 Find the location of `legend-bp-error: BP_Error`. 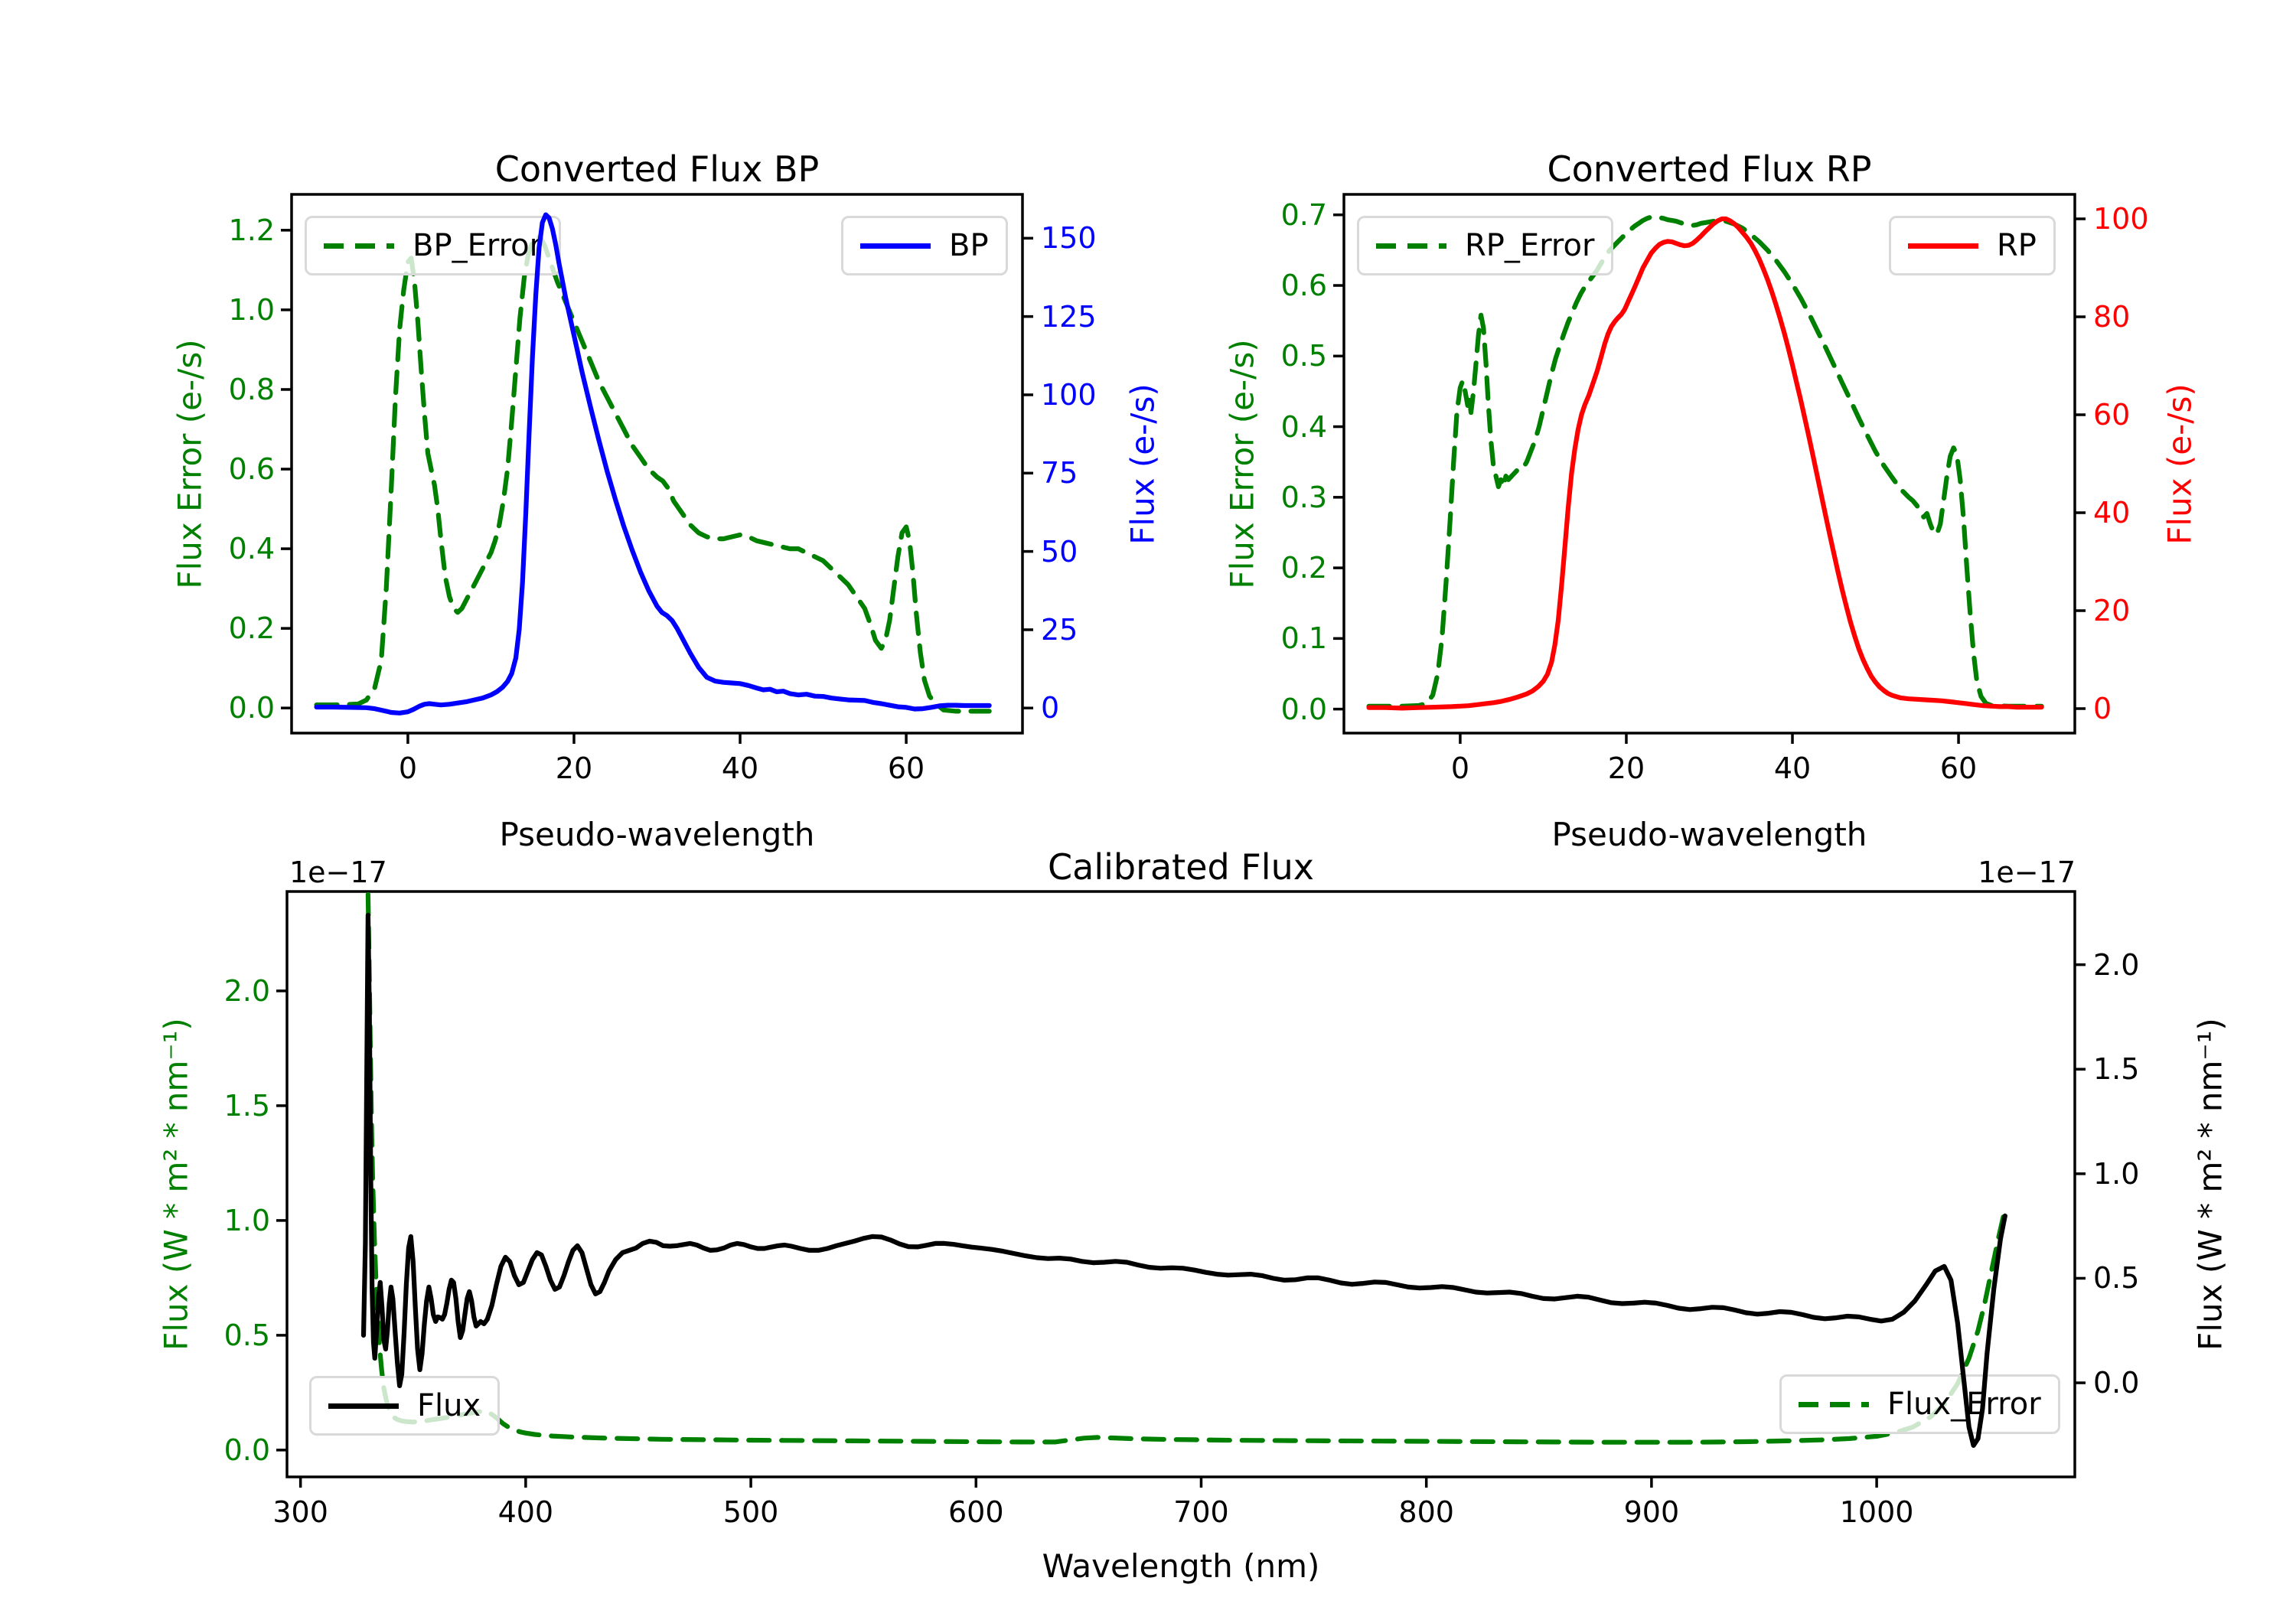

legend-bp-error: BP_Error is located at coordinates (433, 245).